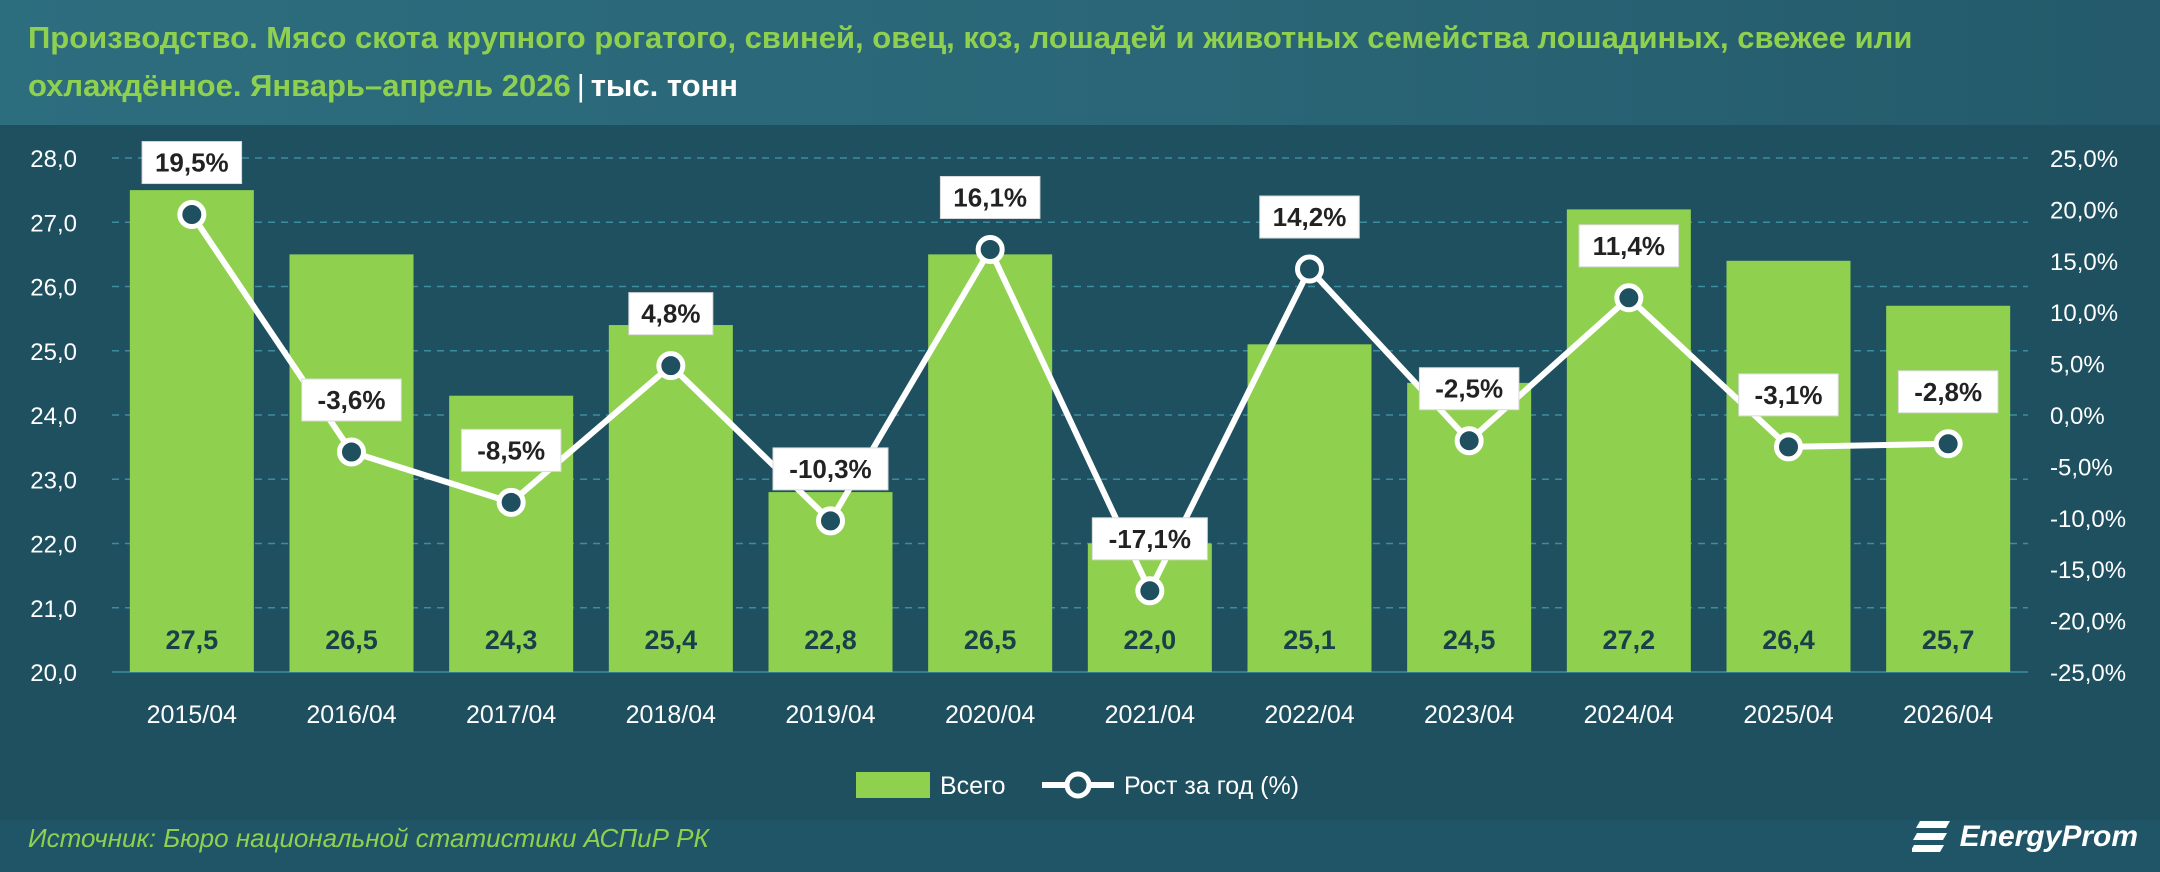 The height and width of the screenshot is (872, 2160). I want to click on growth-value-label: -3,6%, so click(352, 400).